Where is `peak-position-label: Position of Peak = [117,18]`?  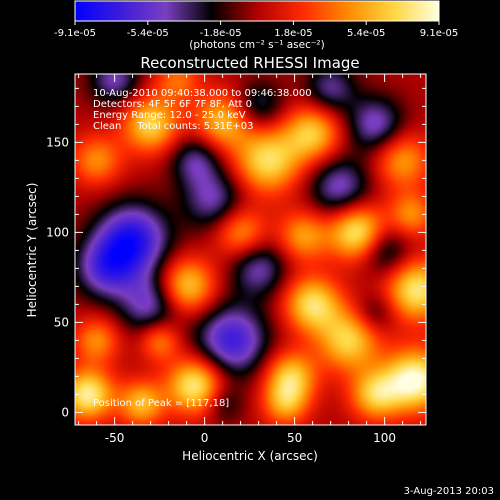
peak-position-label: Position of Peak = [117,18] is located at coordinates (161, 403).